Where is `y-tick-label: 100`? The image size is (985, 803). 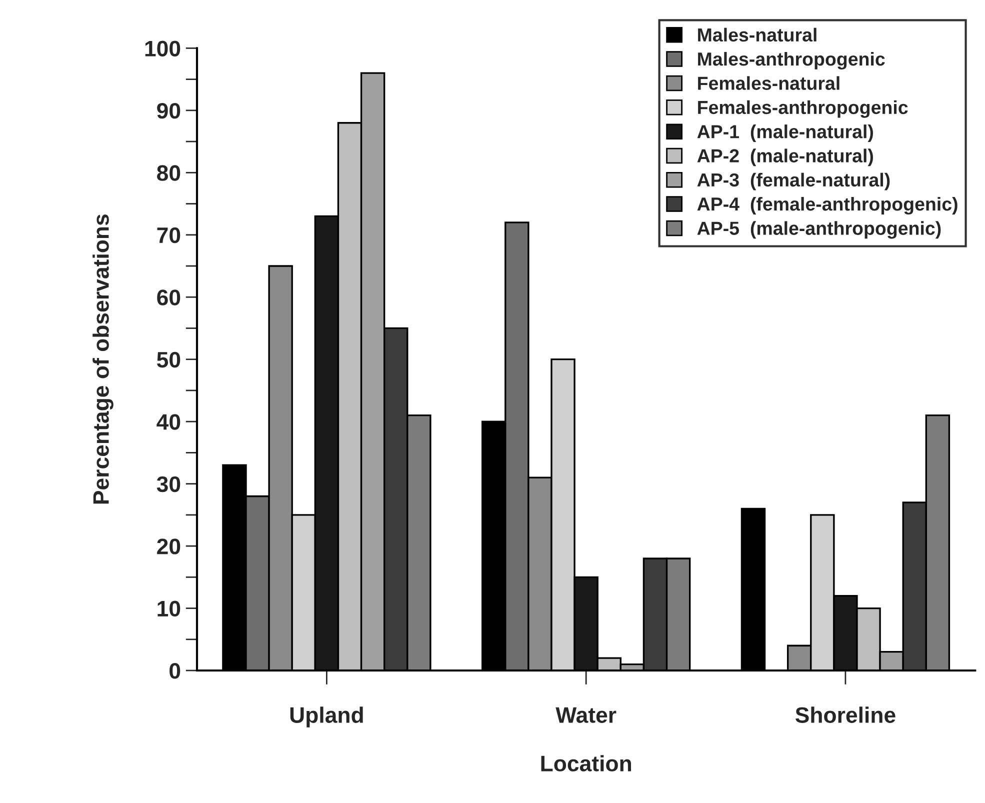 y-tick-label: 100 is located at coordinates (162, 48).